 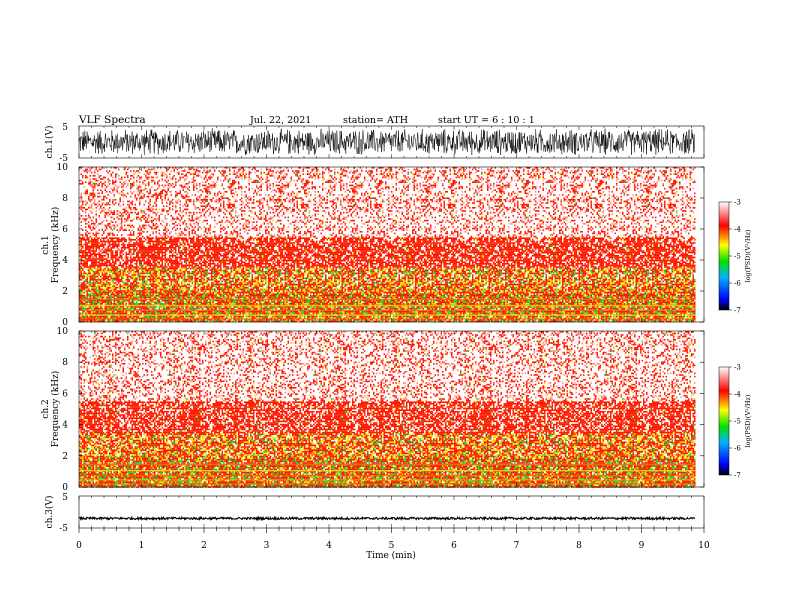 I want to click on ch1-spectrogram-ytick-label: 8, so click(x=65, y=199).